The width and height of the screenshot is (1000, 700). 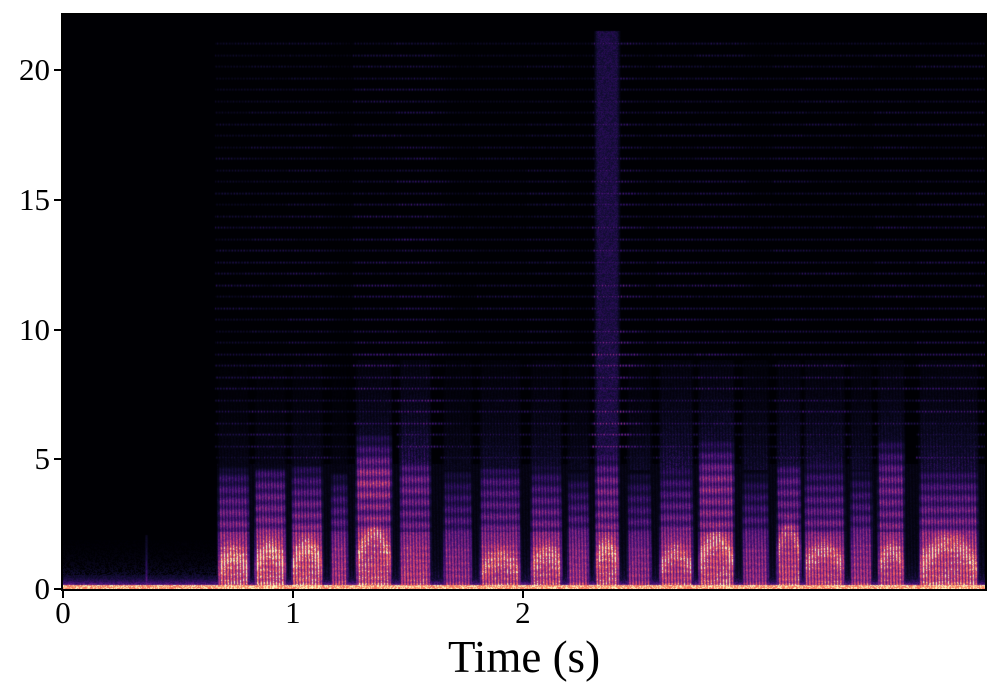 I want to click on x-tick-label: 2, so click(x=523, y=612).